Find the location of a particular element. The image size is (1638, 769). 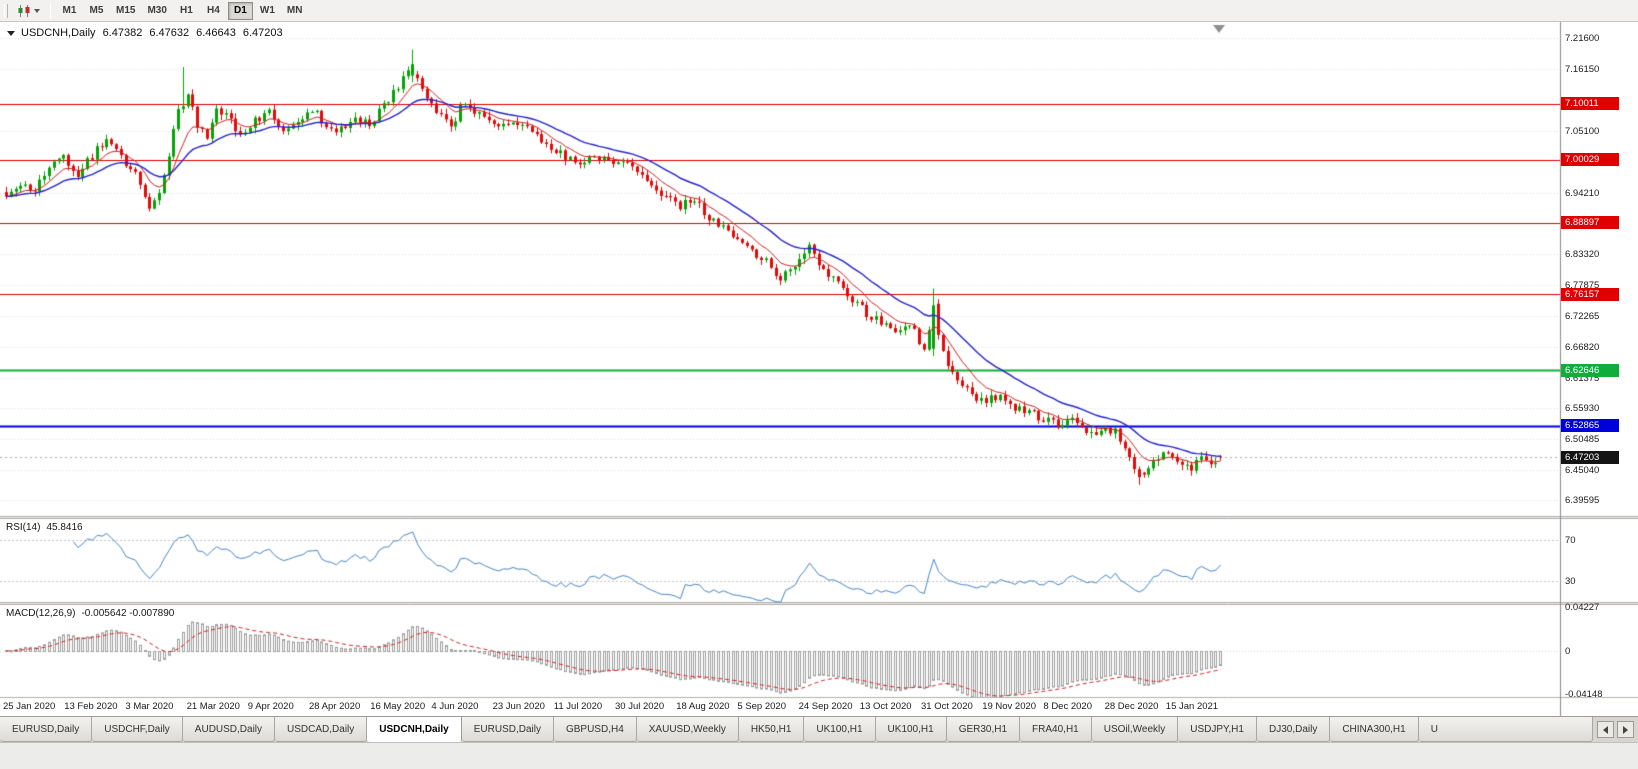

chevron-right-icon is located at coordinates (1625, 729).